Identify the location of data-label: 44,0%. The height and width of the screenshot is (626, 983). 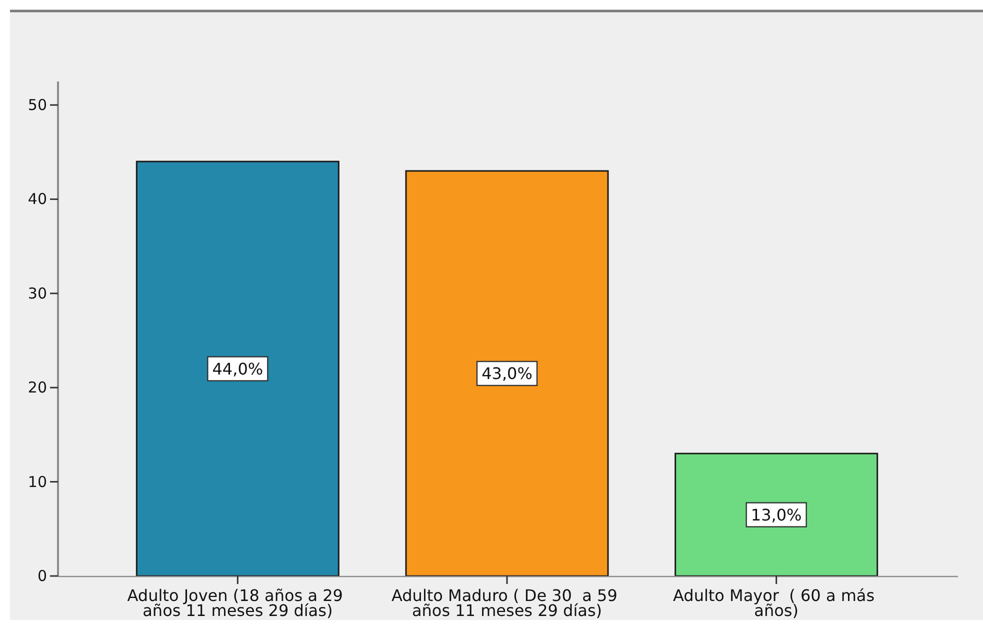
(238, 368).